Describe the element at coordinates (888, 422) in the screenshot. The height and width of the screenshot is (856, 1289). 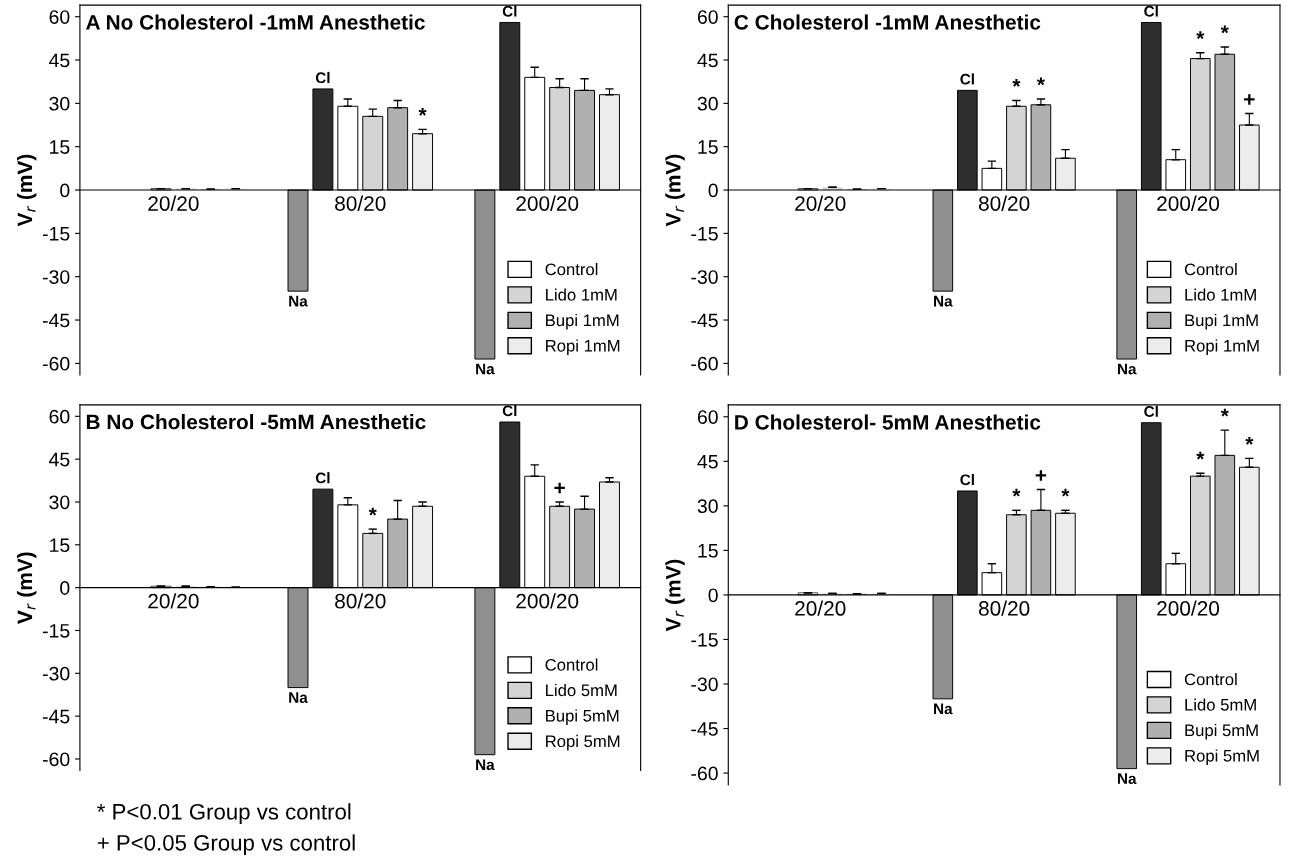
I see `chart-title: D Cholesterol- 5mM Anesthetic` at that location.